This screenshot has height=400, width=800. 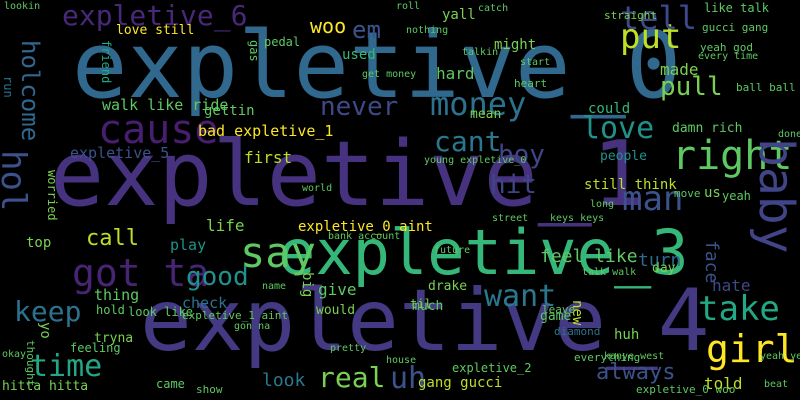 I want to click on word: tryna, so click(x=114, y=338).